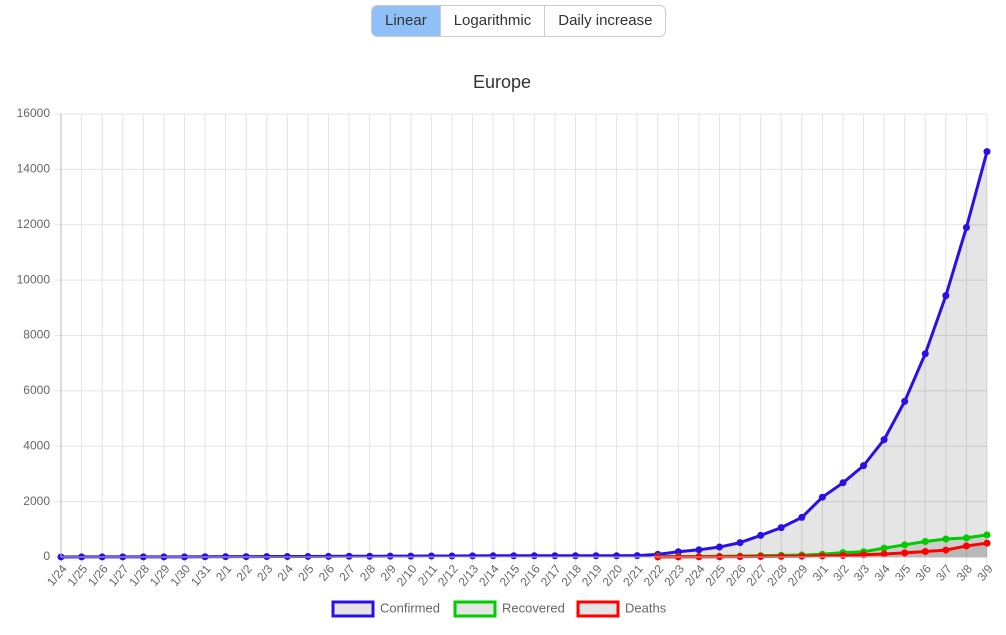 Image resolution: width=1006 pixels, height=635 pixels. What do you see at coordinates (502, 82) in the screenshot?
I see `chart-title: Europe` at bounding box center [502, 82].